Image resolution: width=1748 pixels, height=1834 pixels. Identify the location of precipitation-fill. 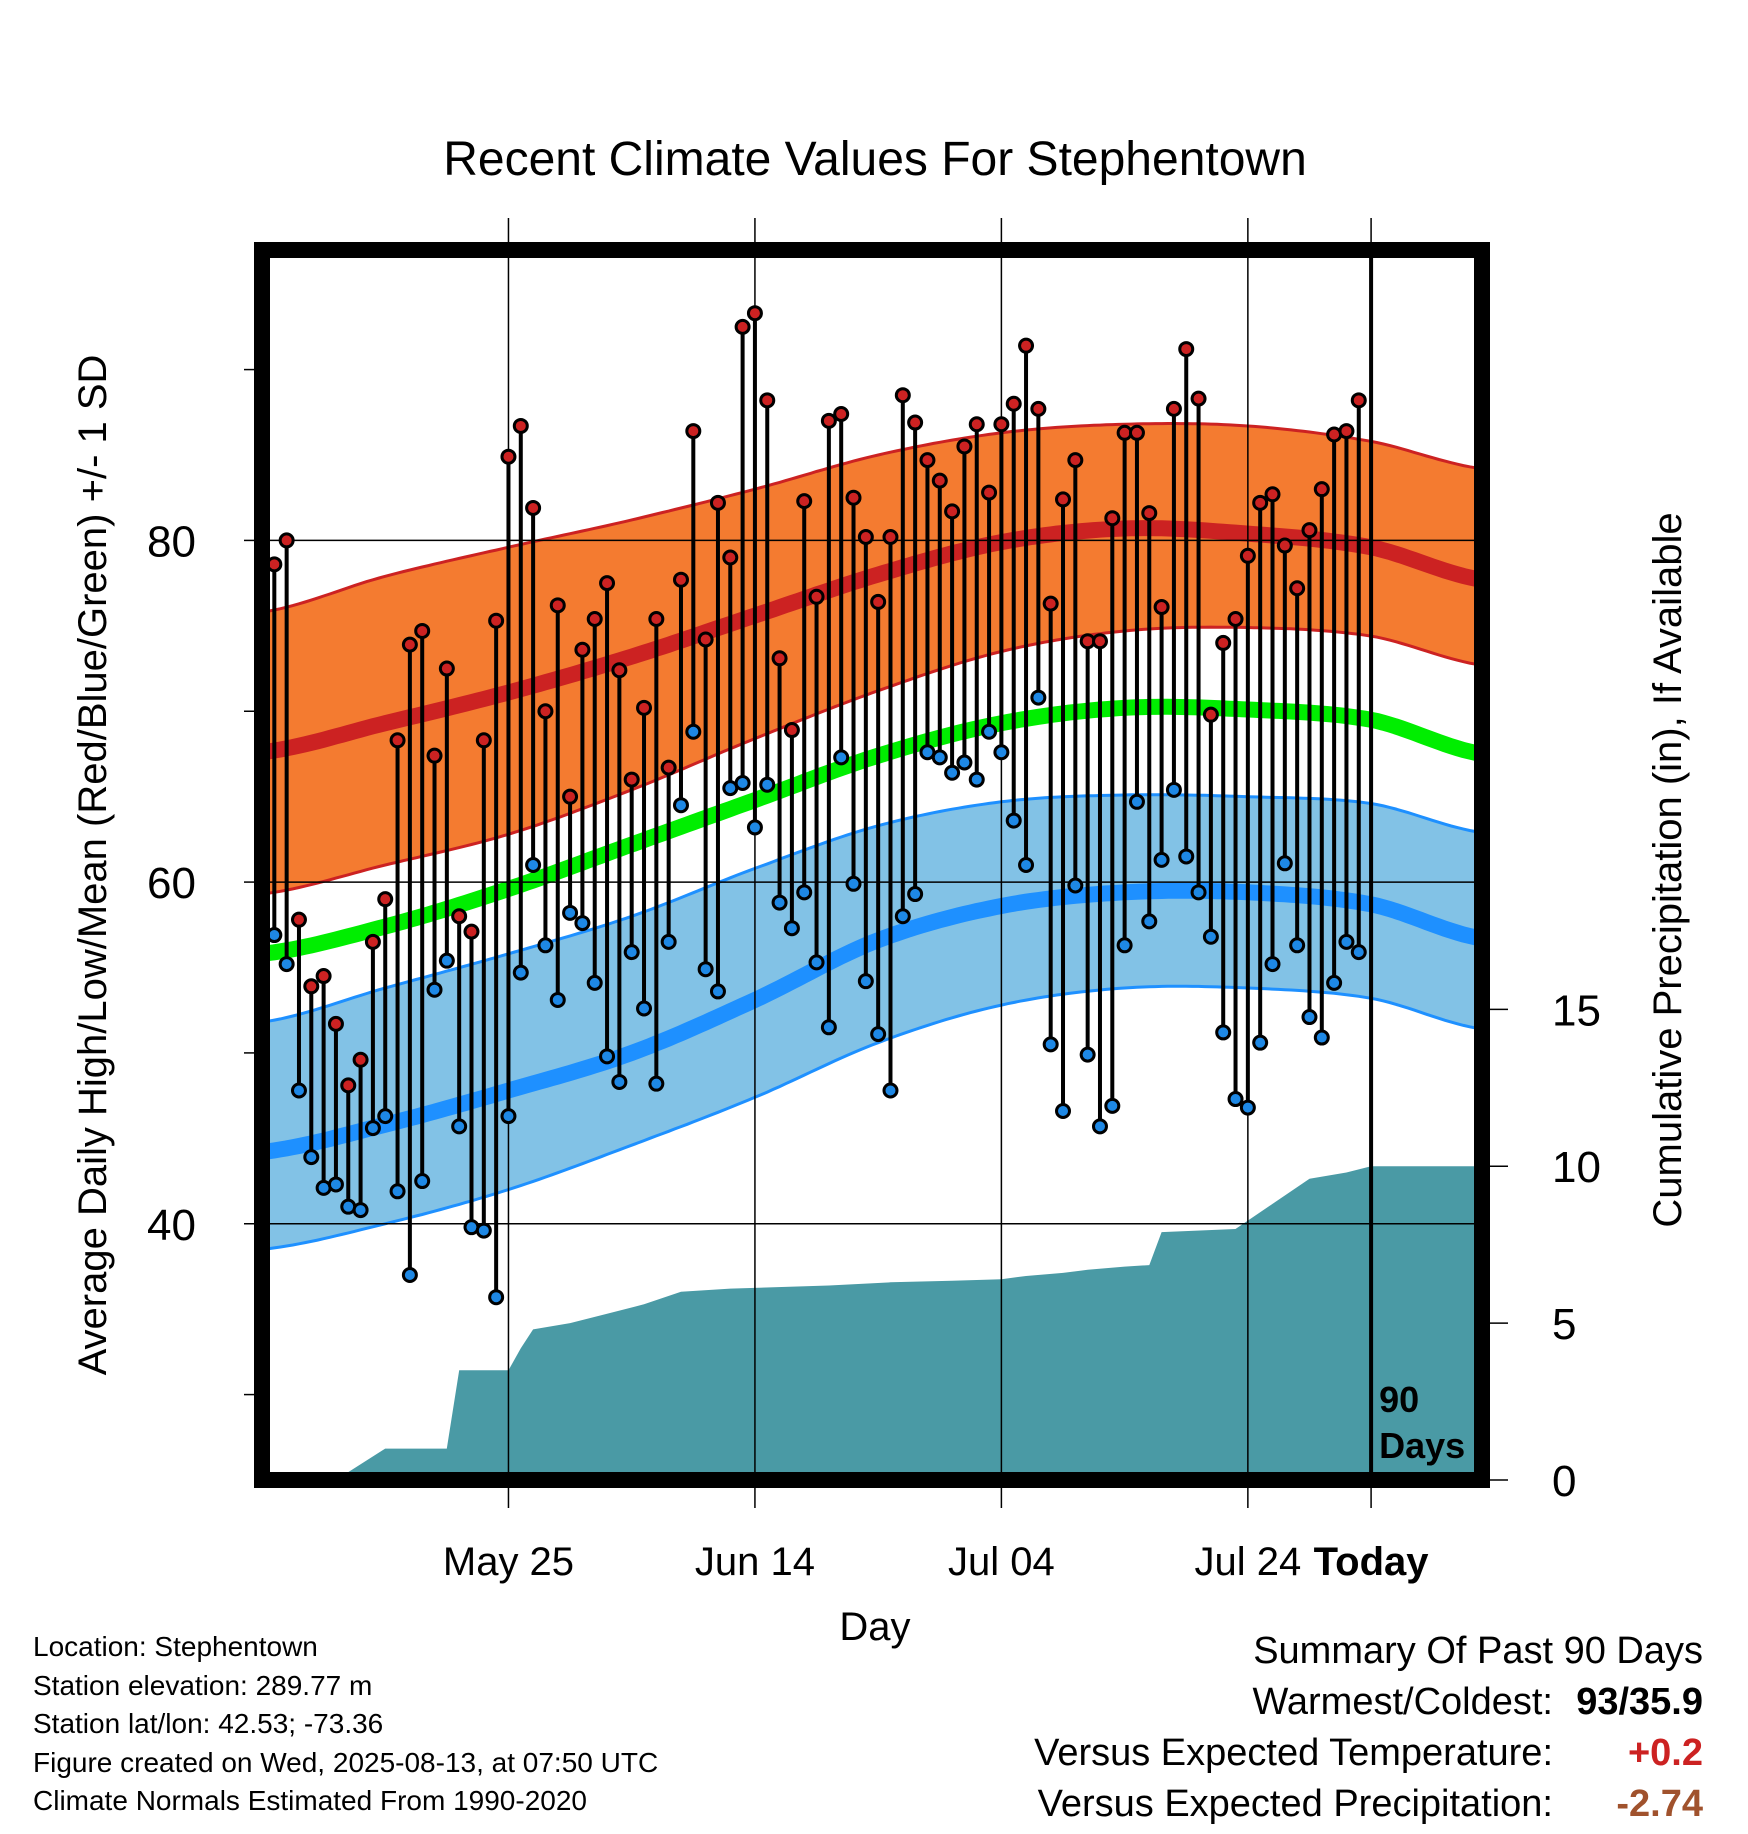
(872, 1323).